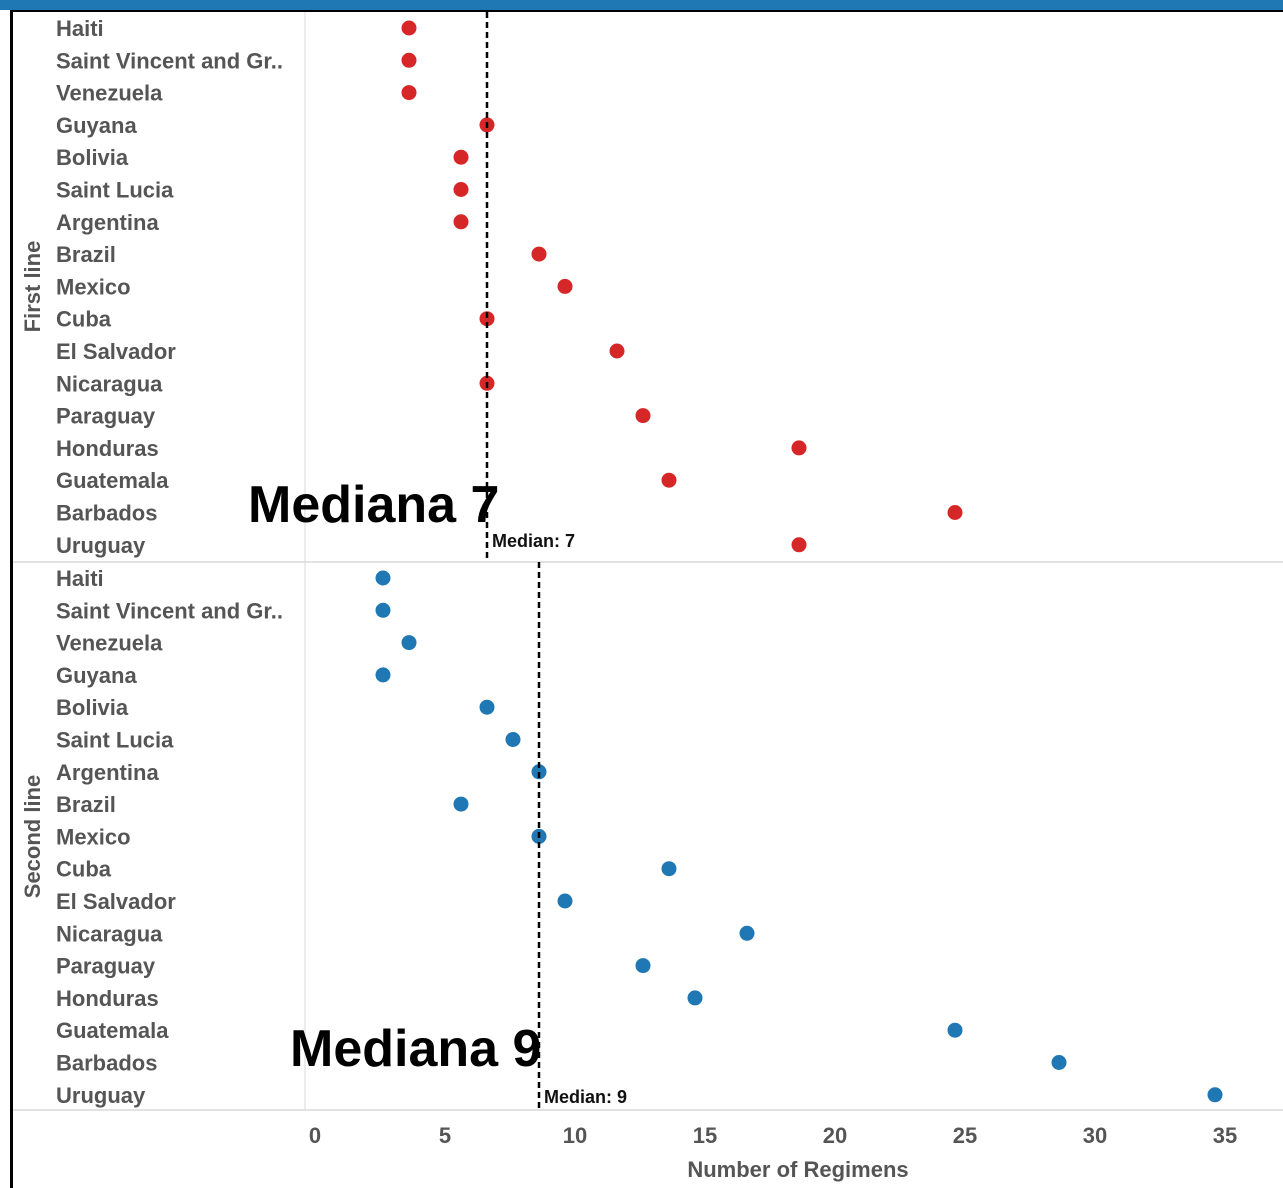 This screenshot has height=1188, width=1283. Describe the element at coordinates (585, 1097) in the screenshot. I see `second-line-median-label: Median: 9` at that location.